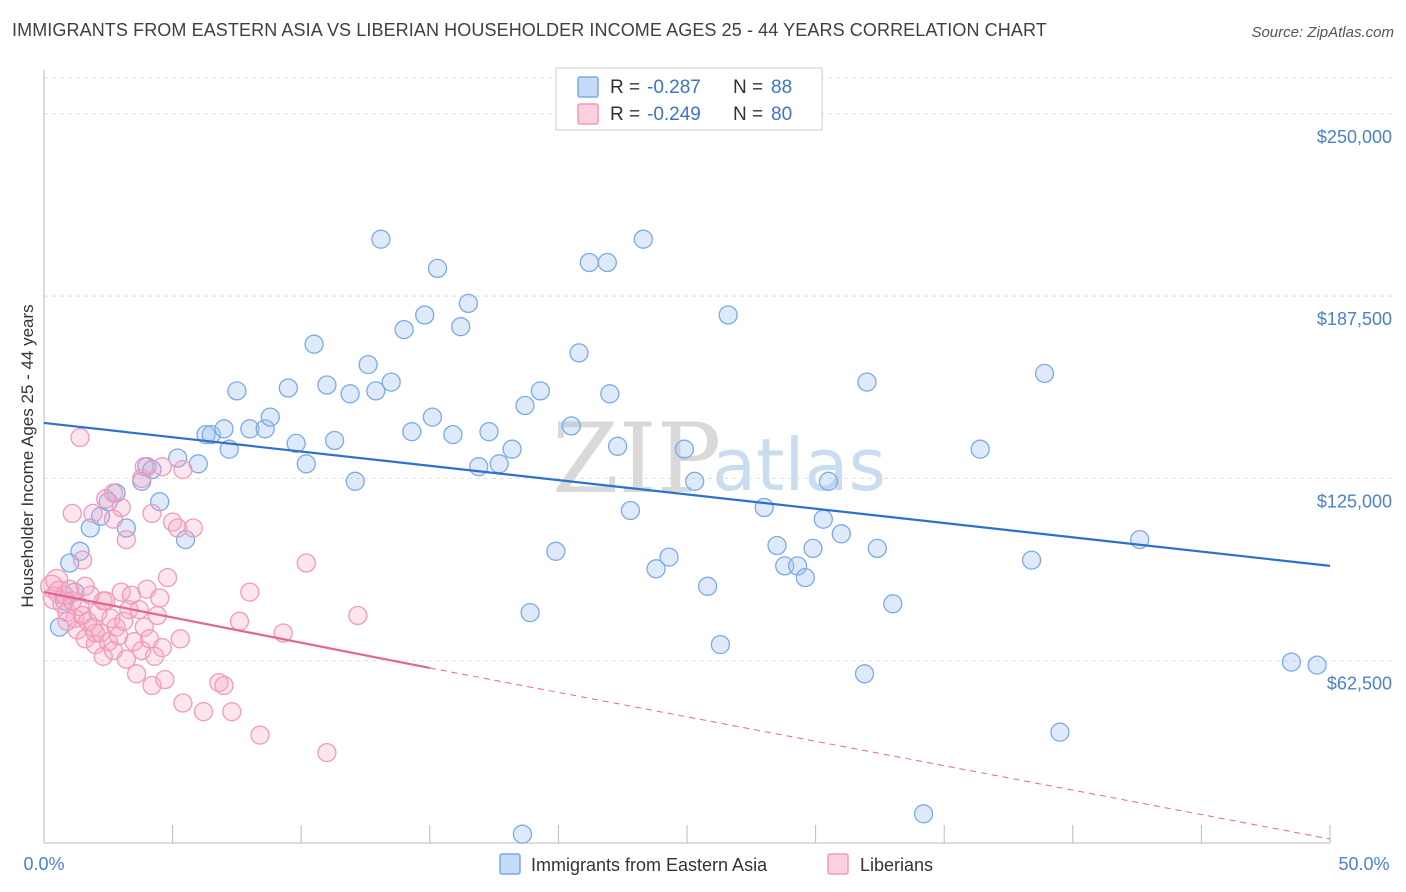  I want to click on watermark-atlas: atlas, so click(799, 465).